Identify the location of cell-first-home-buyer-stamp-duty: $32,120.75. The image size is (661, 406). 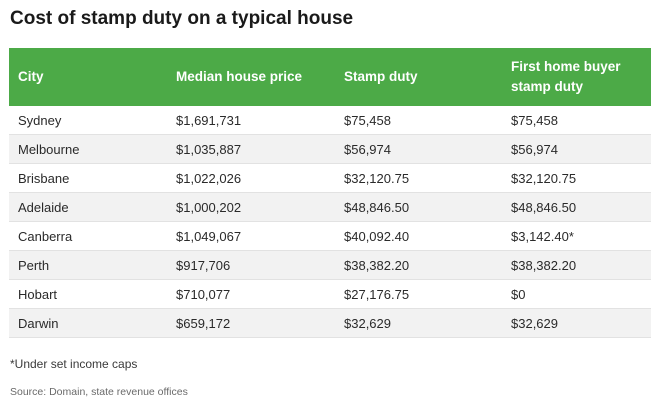
(576, 178).